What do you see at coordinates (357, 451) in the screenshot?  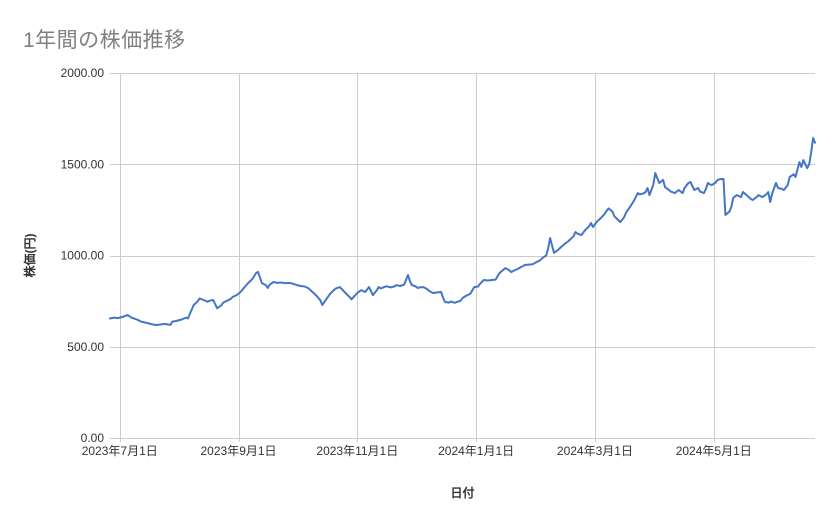 I see `x-tick-label: 2023年11月1日` at bounding box center [357, 451].